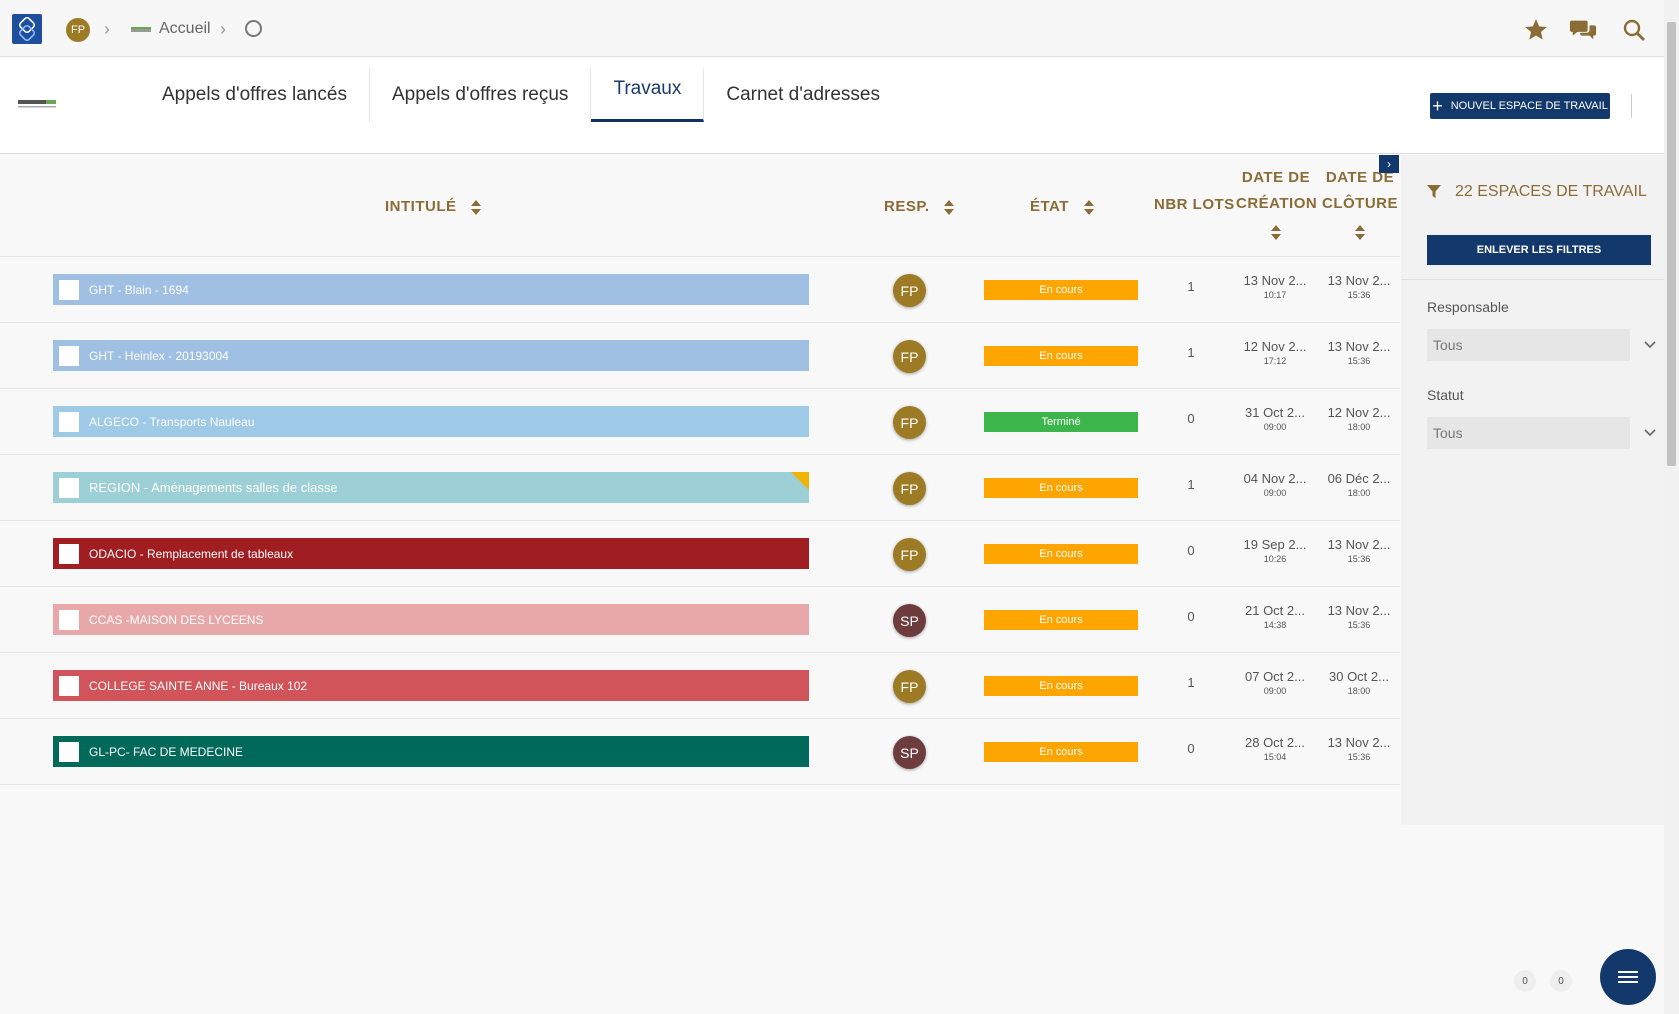  Describe the element at coordinates (1275, 352) in the screenshot. I see `created-date-cell: 12 Nov 2... 17:12` at that location.